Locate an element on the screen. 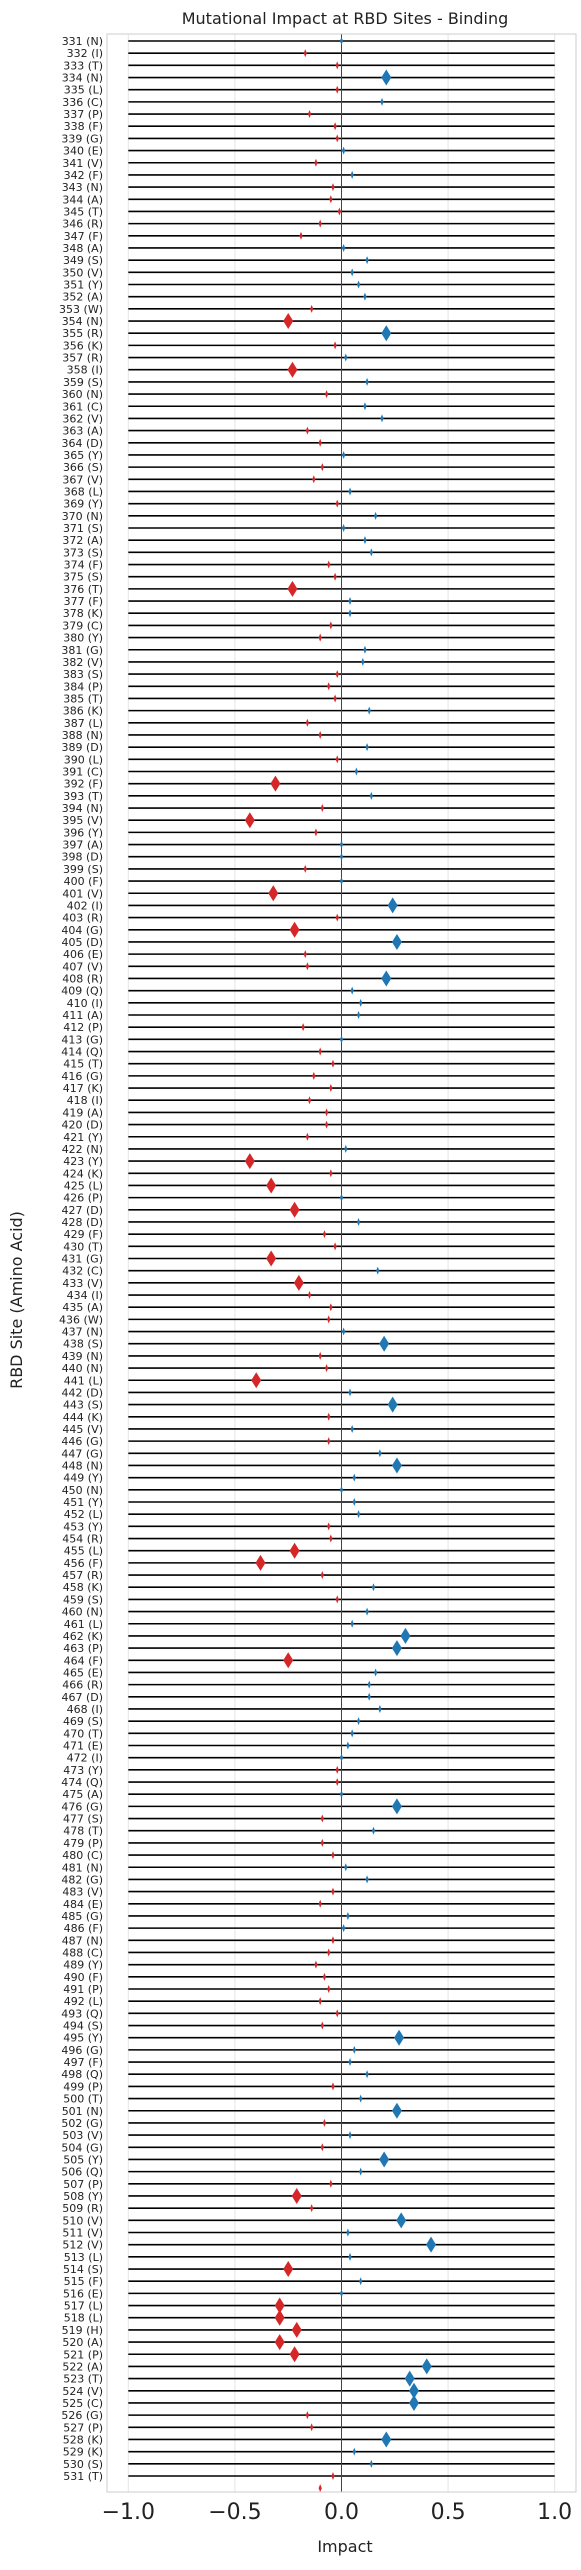 This screenshot has width=581, height=2570. y-tick-label: 463 (P) is located at coordinates (83, 1648).